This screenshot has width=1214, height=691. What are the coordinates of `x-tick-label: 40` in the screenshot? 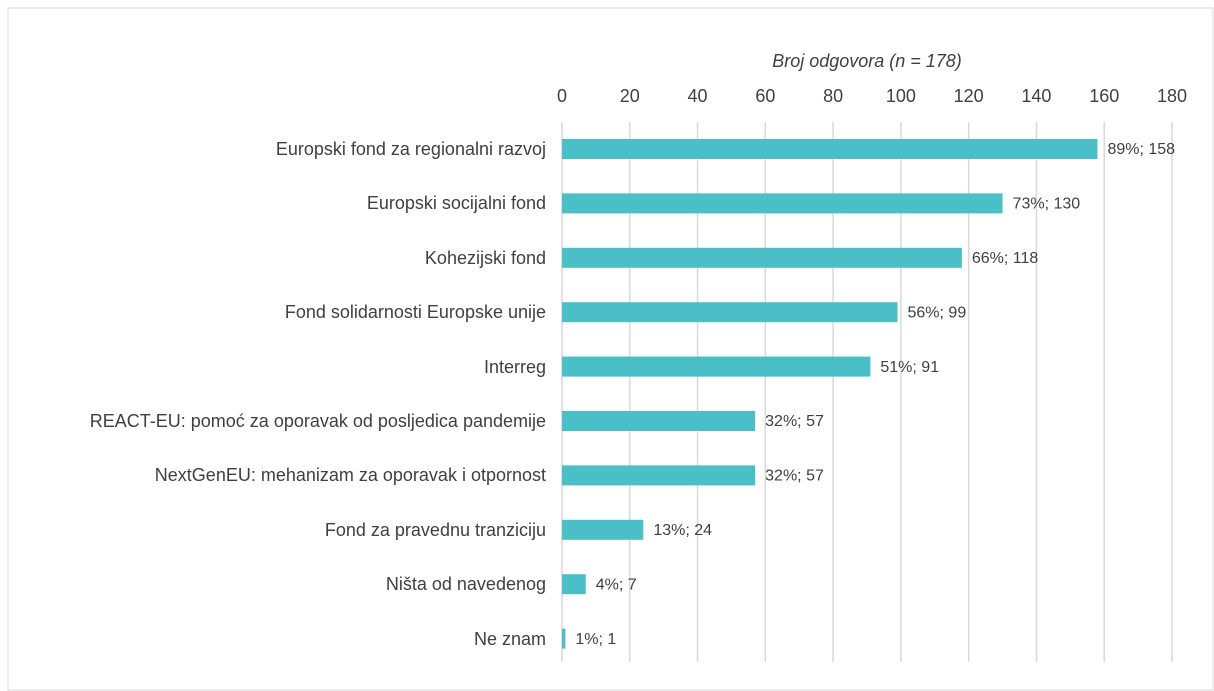 It's located at (698, 96).